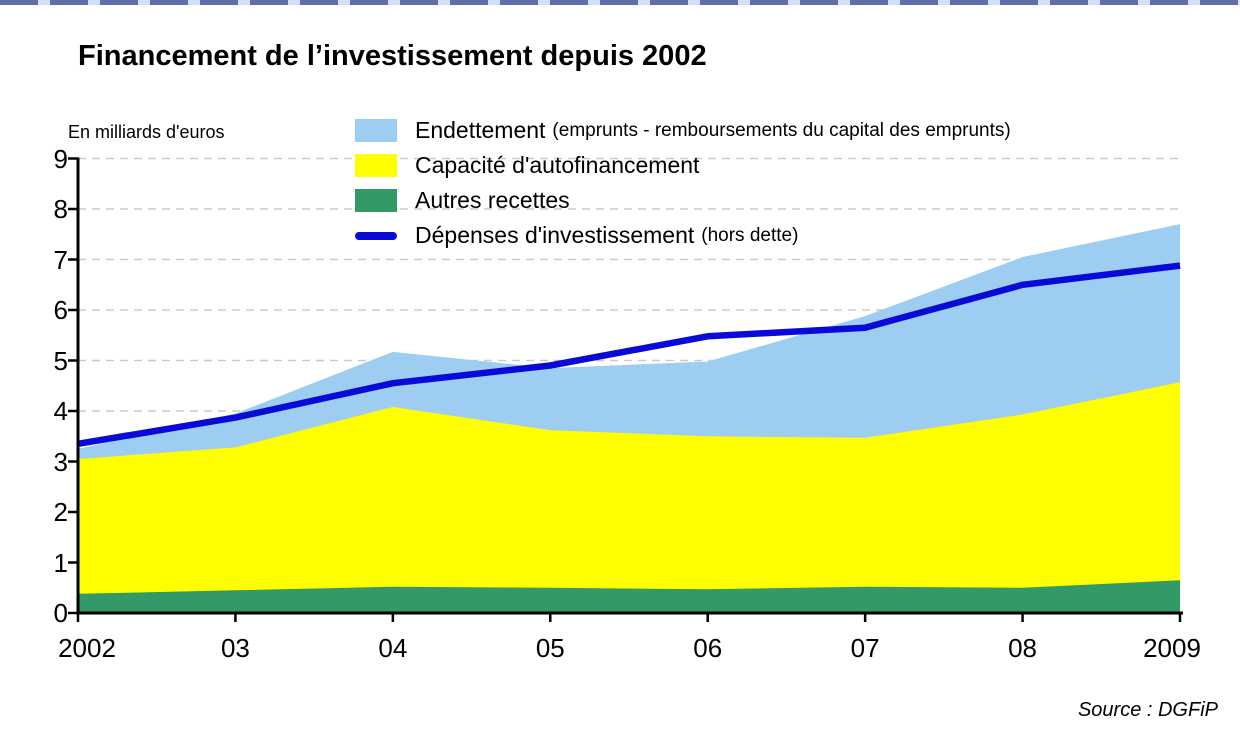 Image resolution: width=1240 pixels, height=748 pixels. I want to click on x-tick-label: 07, so click(865, 648).